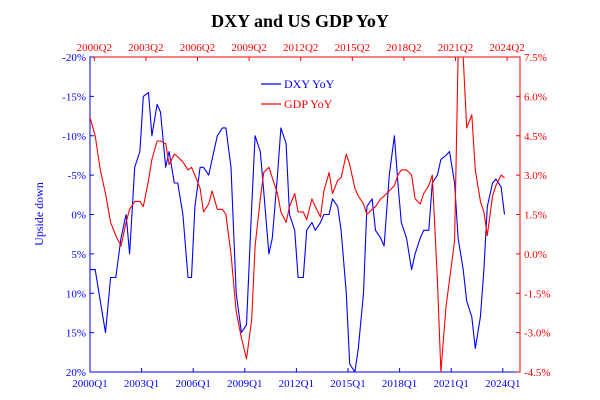 This screenshot has height=400, width=600. Describe the element at coordinates (192, 384) in the screenshot. I see `bottom-tick-label: 2006Q1` at that location.